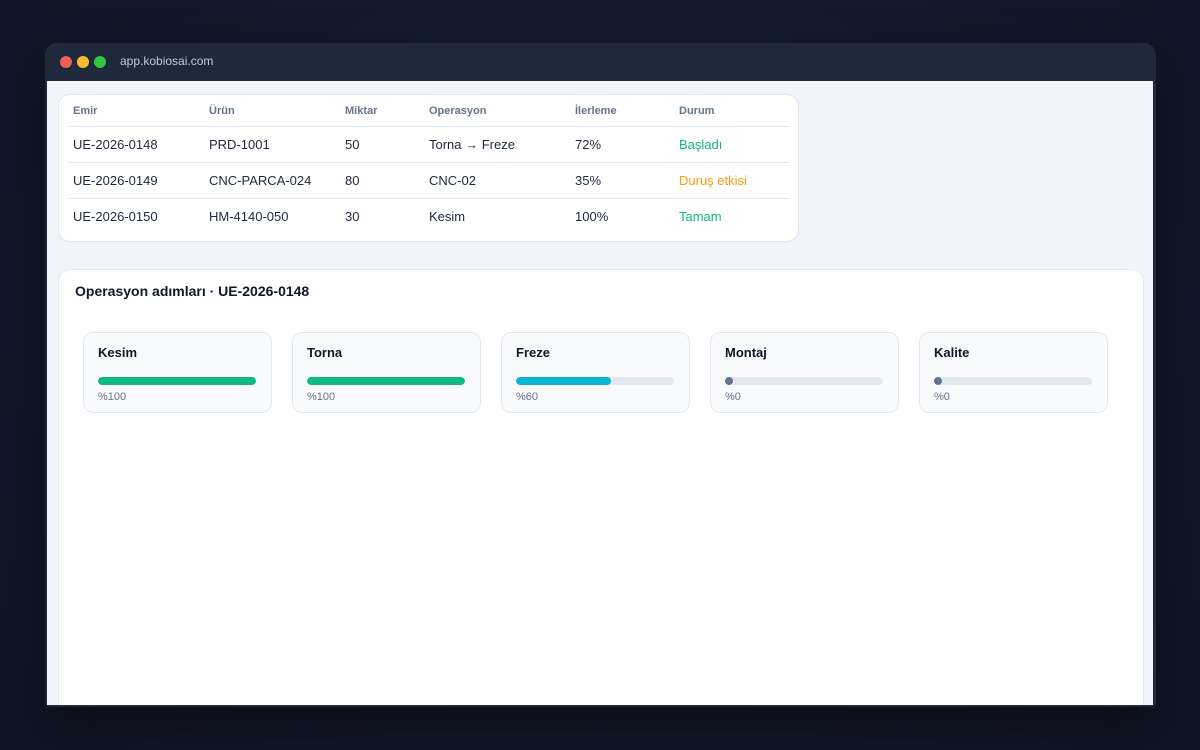 This screenshot has height=750, width=1200. What do you see at coordinates (383, 144) in the screenshot?
I see `cell-miktar: 50` at bounding box center [383, 144].